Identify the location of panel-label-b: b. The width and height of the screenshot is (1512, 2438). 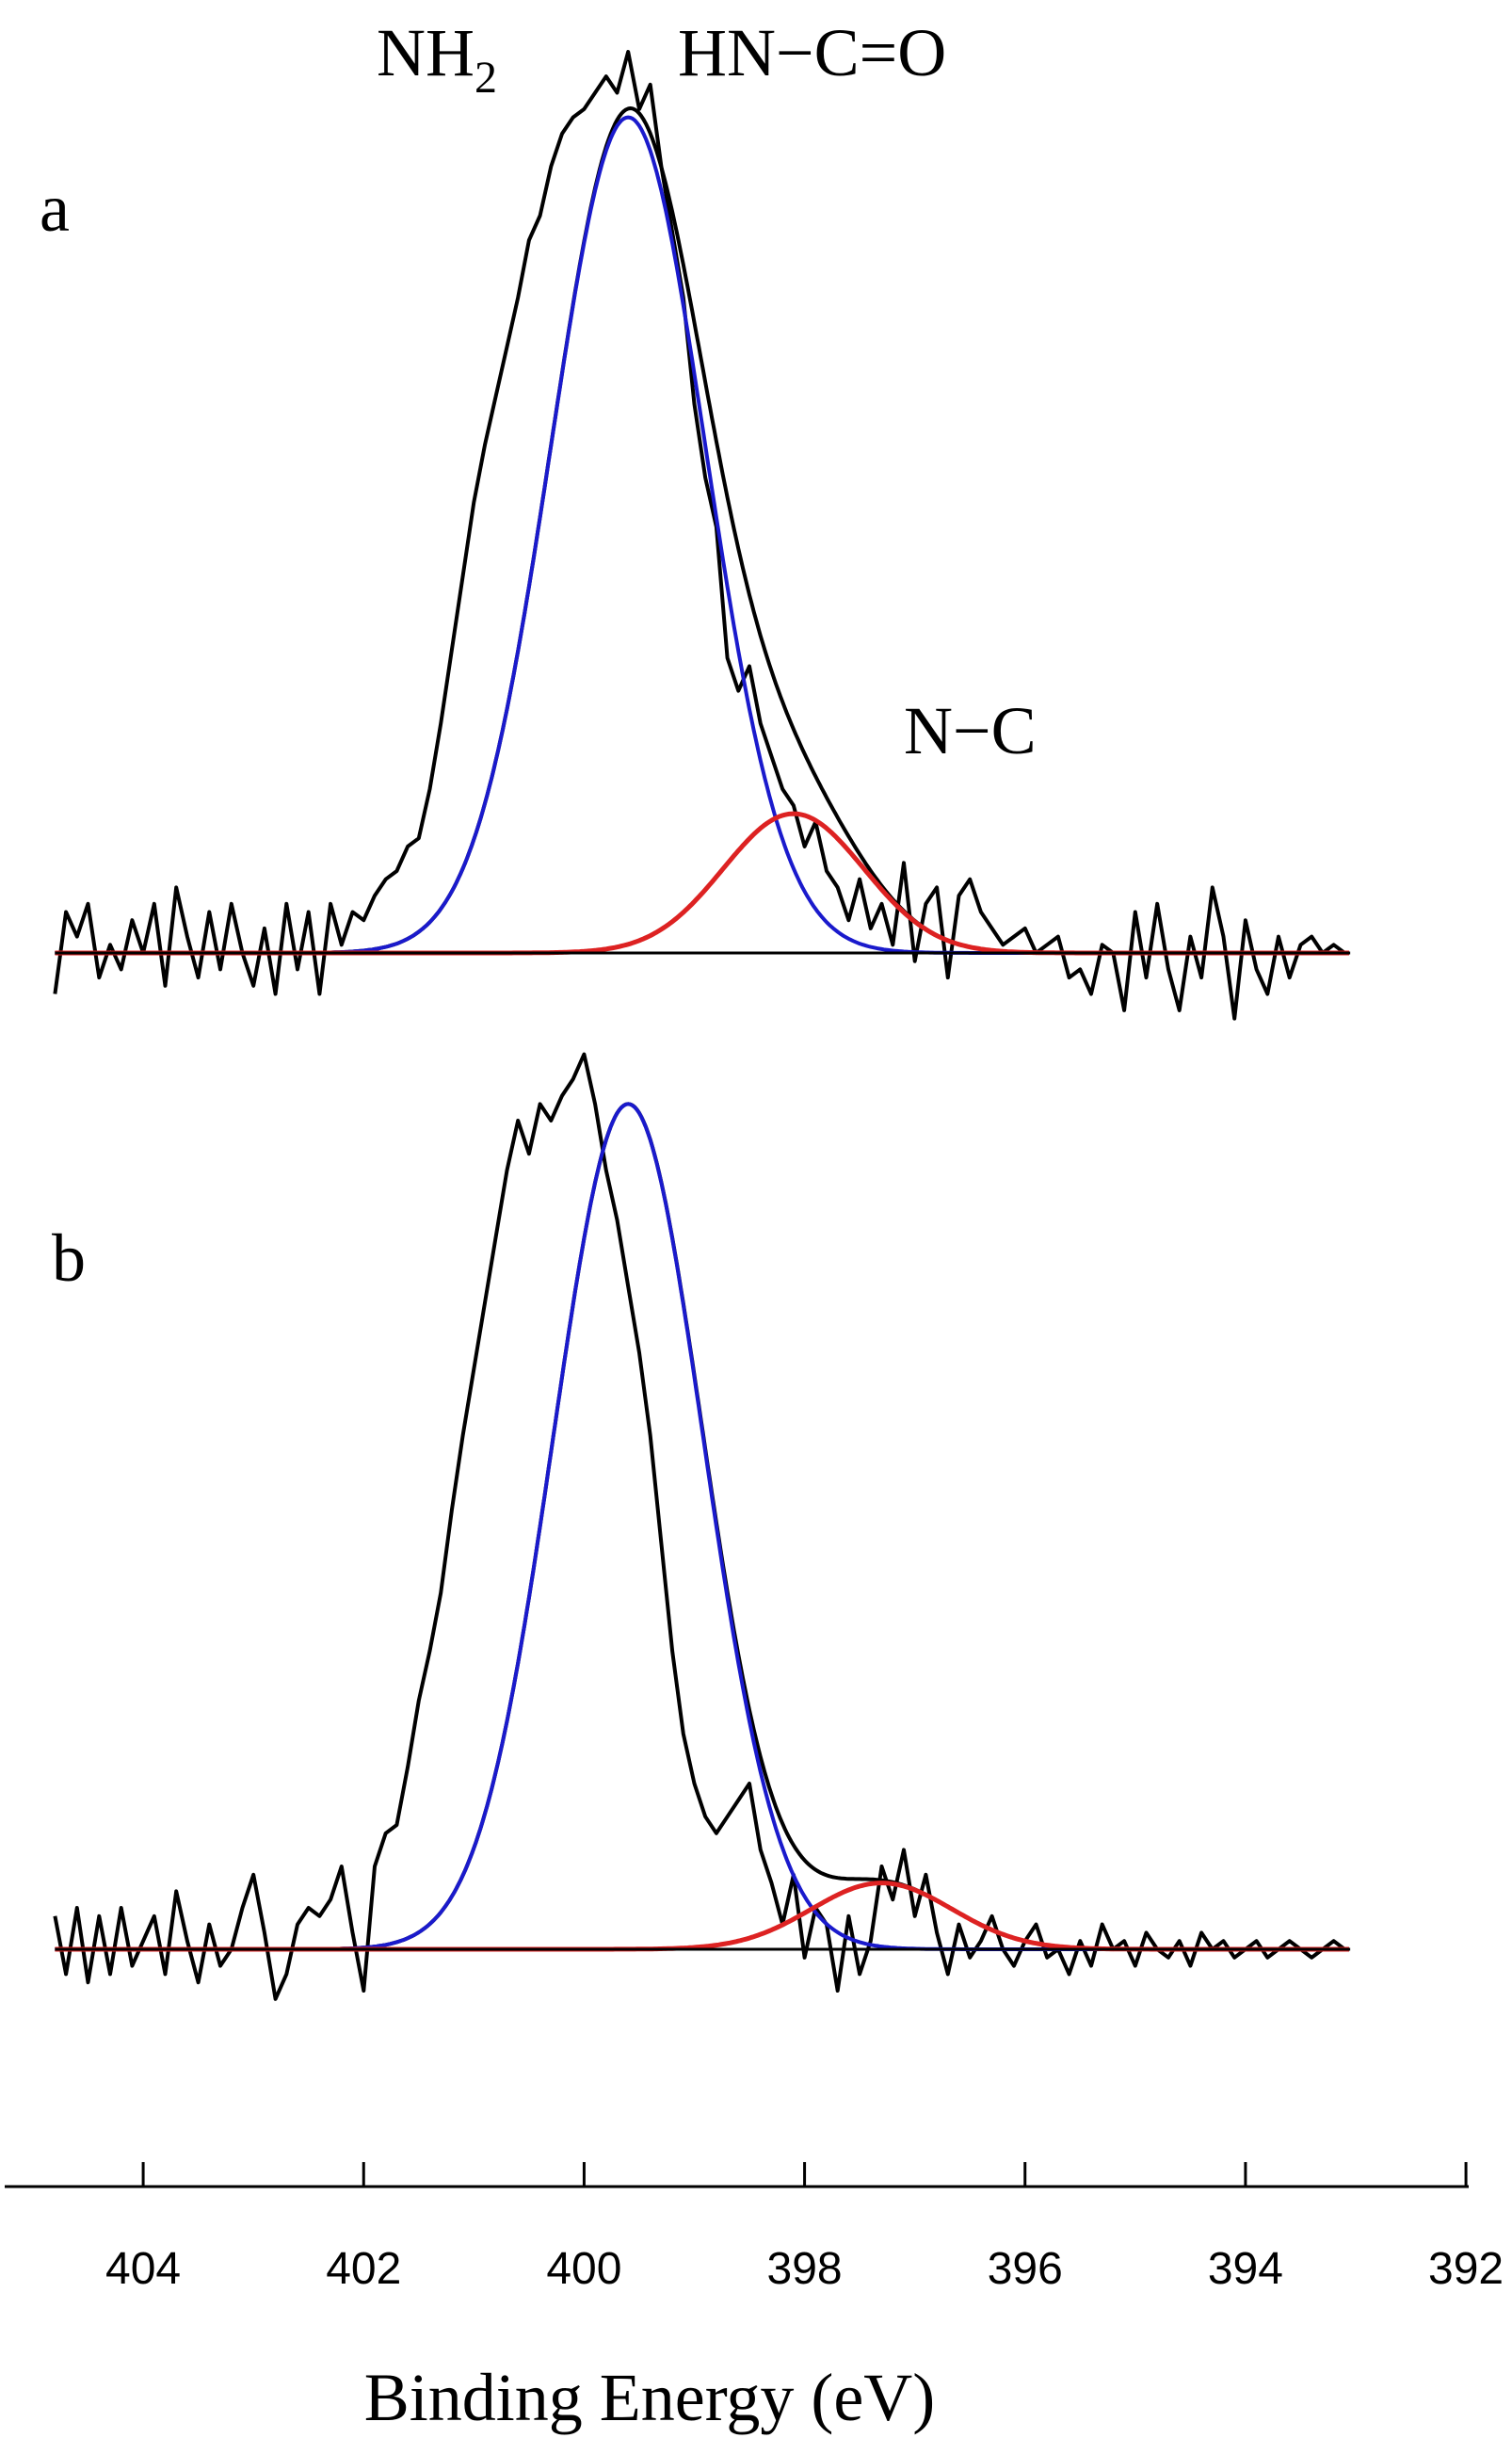
(69, 1258).